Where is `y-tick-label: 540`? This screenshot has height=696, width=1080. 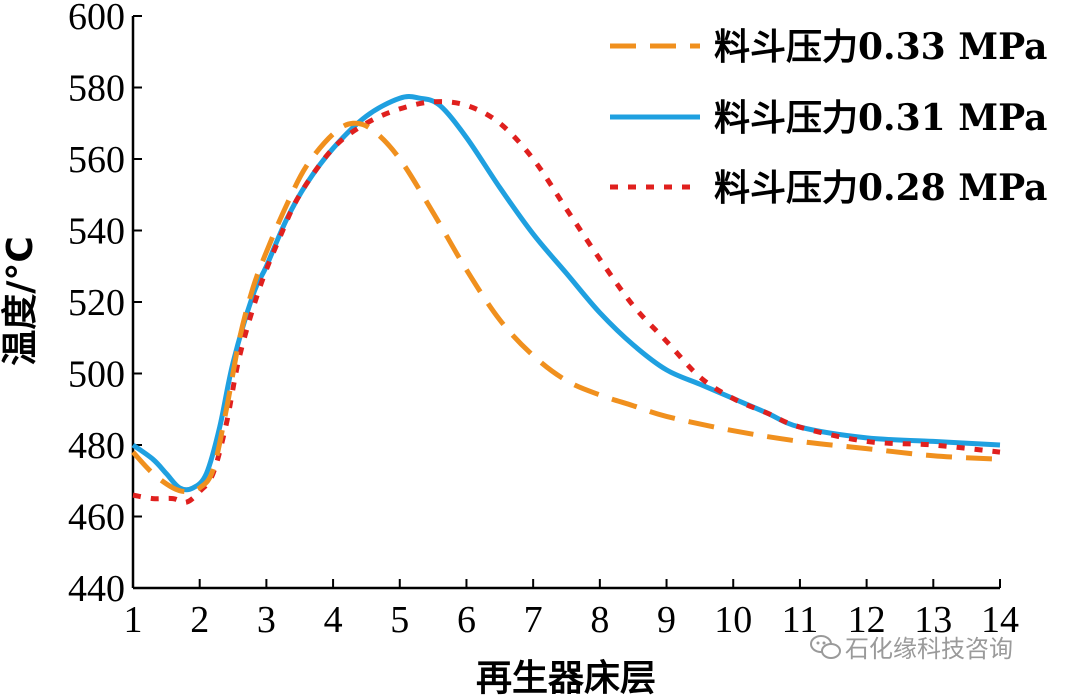 y-tick-label: 540 is located at coordinates (96, 232).